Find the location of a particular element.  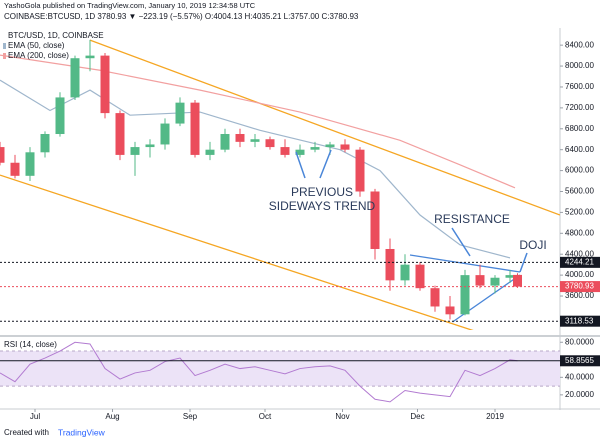

y-tick-label: 20.0000 is located at coordinates (579, 394).